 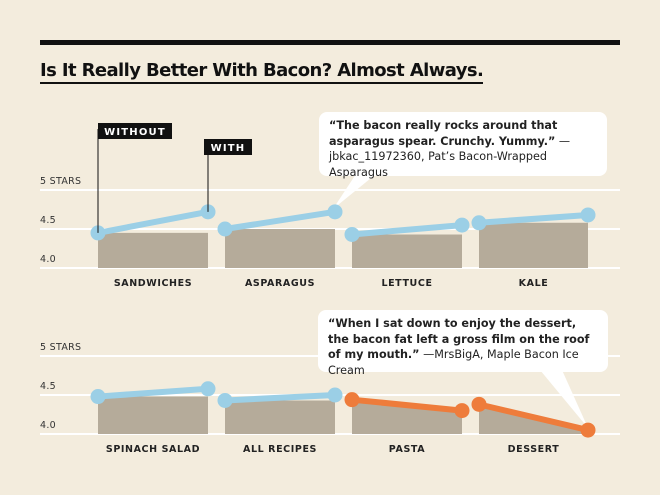 What do you see at coordinates (153, 449) in the screenshot?
I see `category-label: SPINACH SALAD` at bounding box center [153, 449].